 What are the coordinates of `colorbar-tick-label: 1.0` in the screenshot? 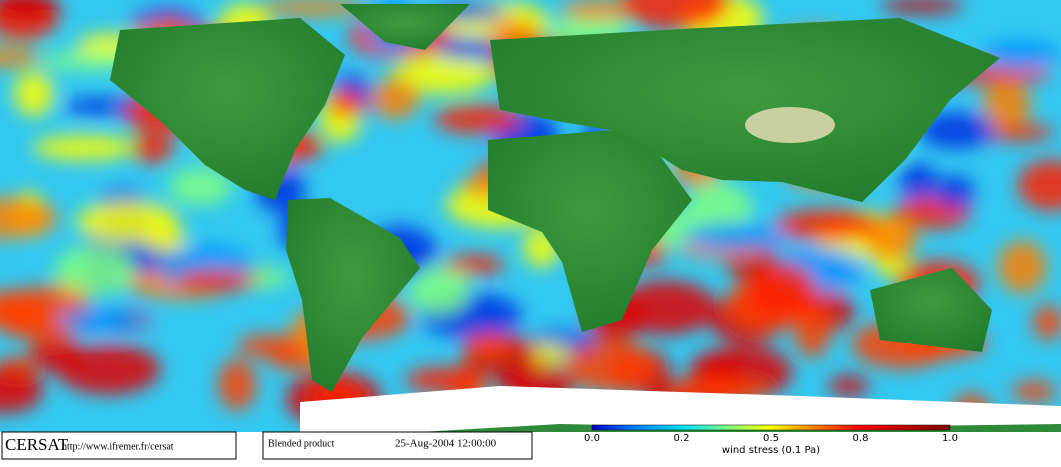 It's located at (950, 438).